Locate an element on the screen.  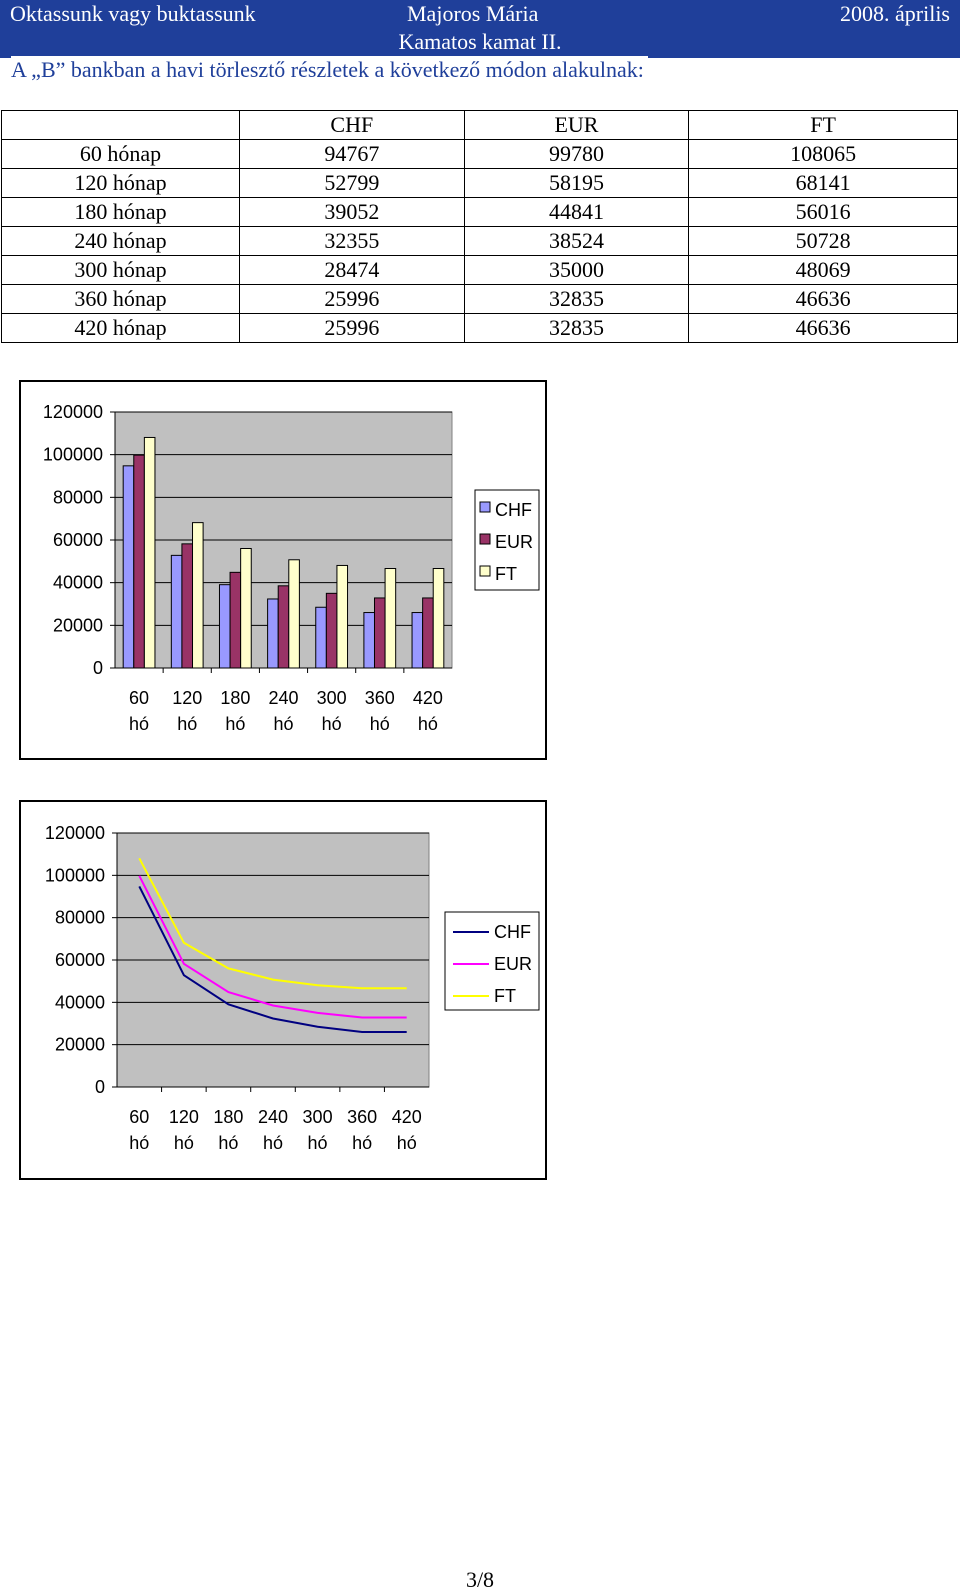
series-line-chf is located at coordinates (272, 959).